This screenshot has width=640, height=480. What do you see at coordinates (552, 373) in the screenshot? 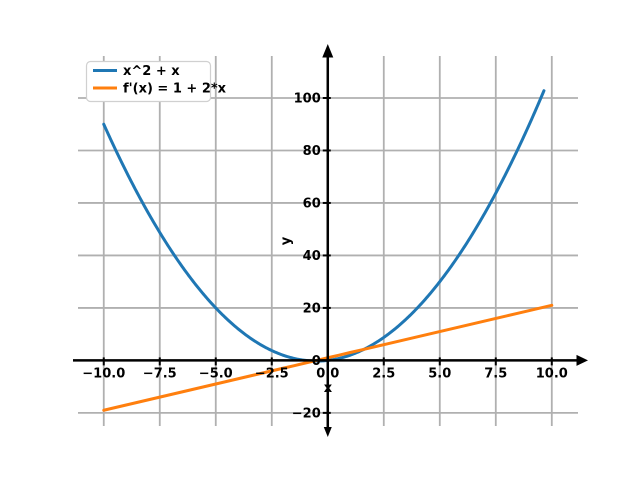
I see `x-tick-label: 10.0` at bounding box center [552, 373].